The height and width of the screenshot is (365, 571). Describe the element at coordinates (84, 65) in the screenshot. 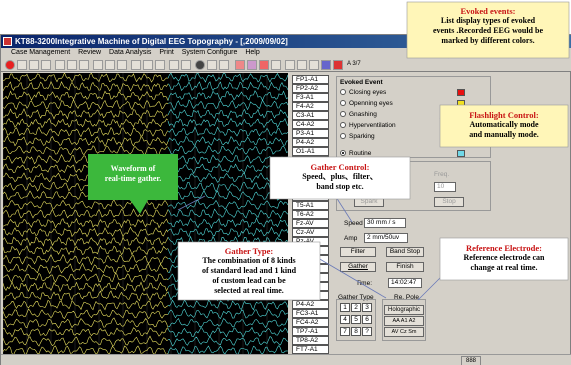

I see `grid-icon` at that location.